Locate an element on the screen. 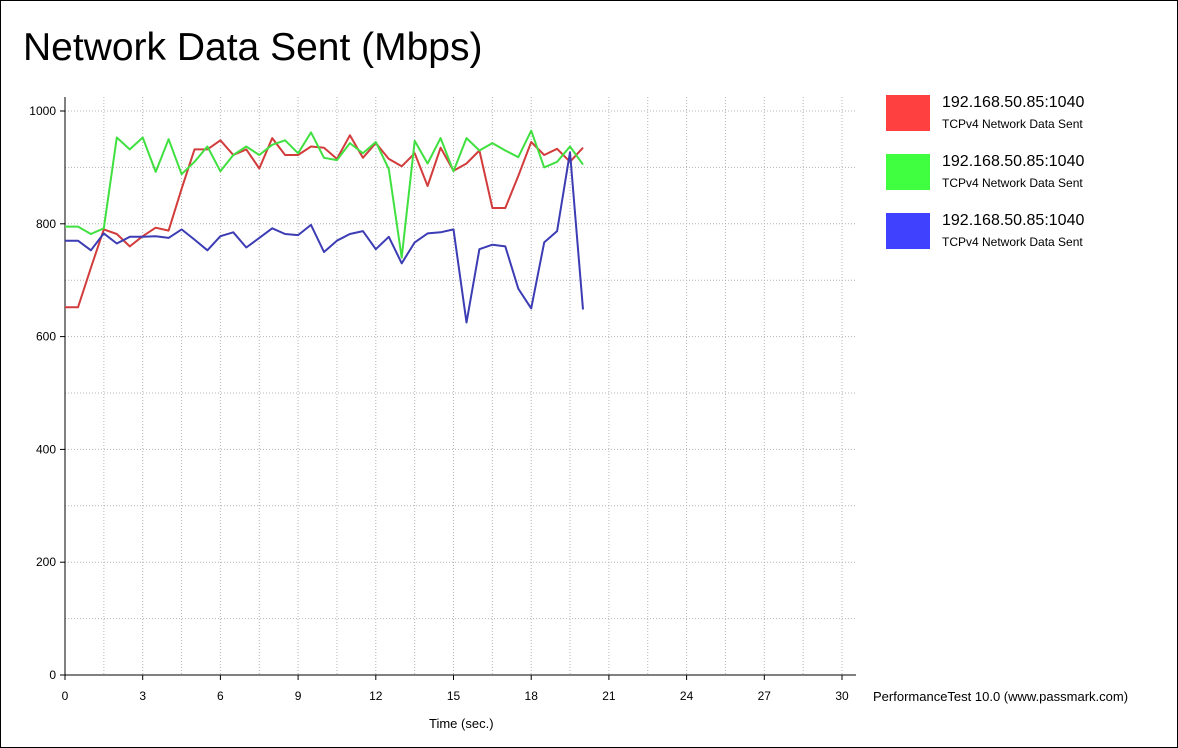 This screenshot has width=1178, height=748. series-lines is located at coordinates (324, 226).